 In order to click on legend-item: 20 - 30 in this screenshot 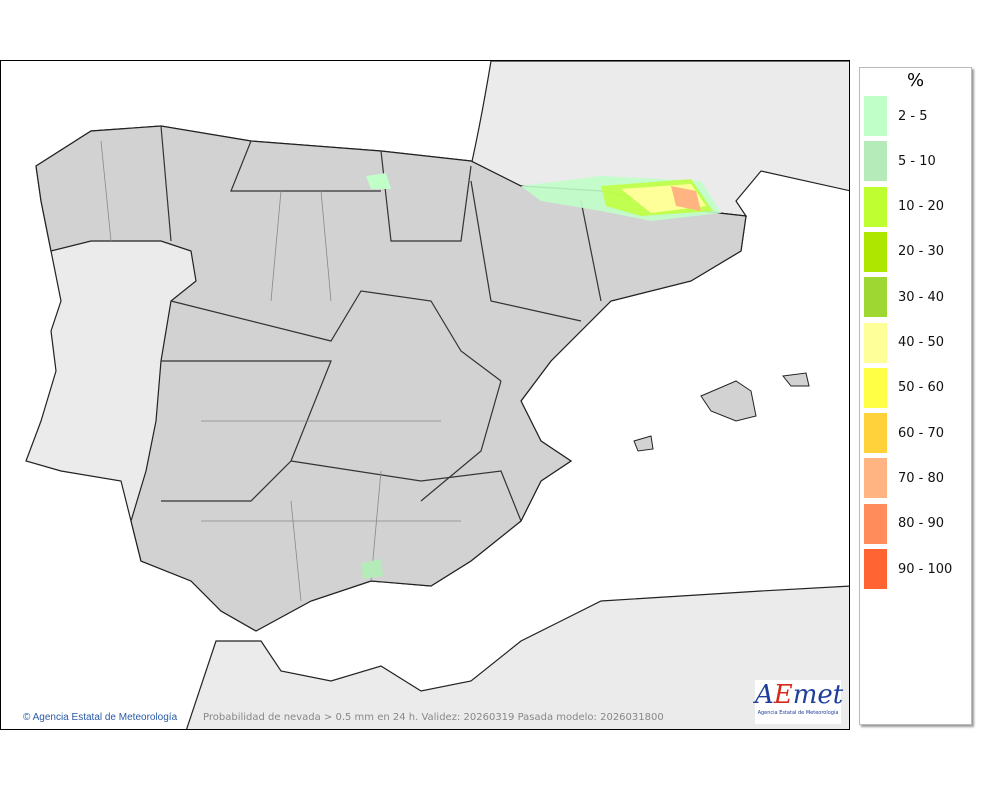, I will do `click(904, 252)`.